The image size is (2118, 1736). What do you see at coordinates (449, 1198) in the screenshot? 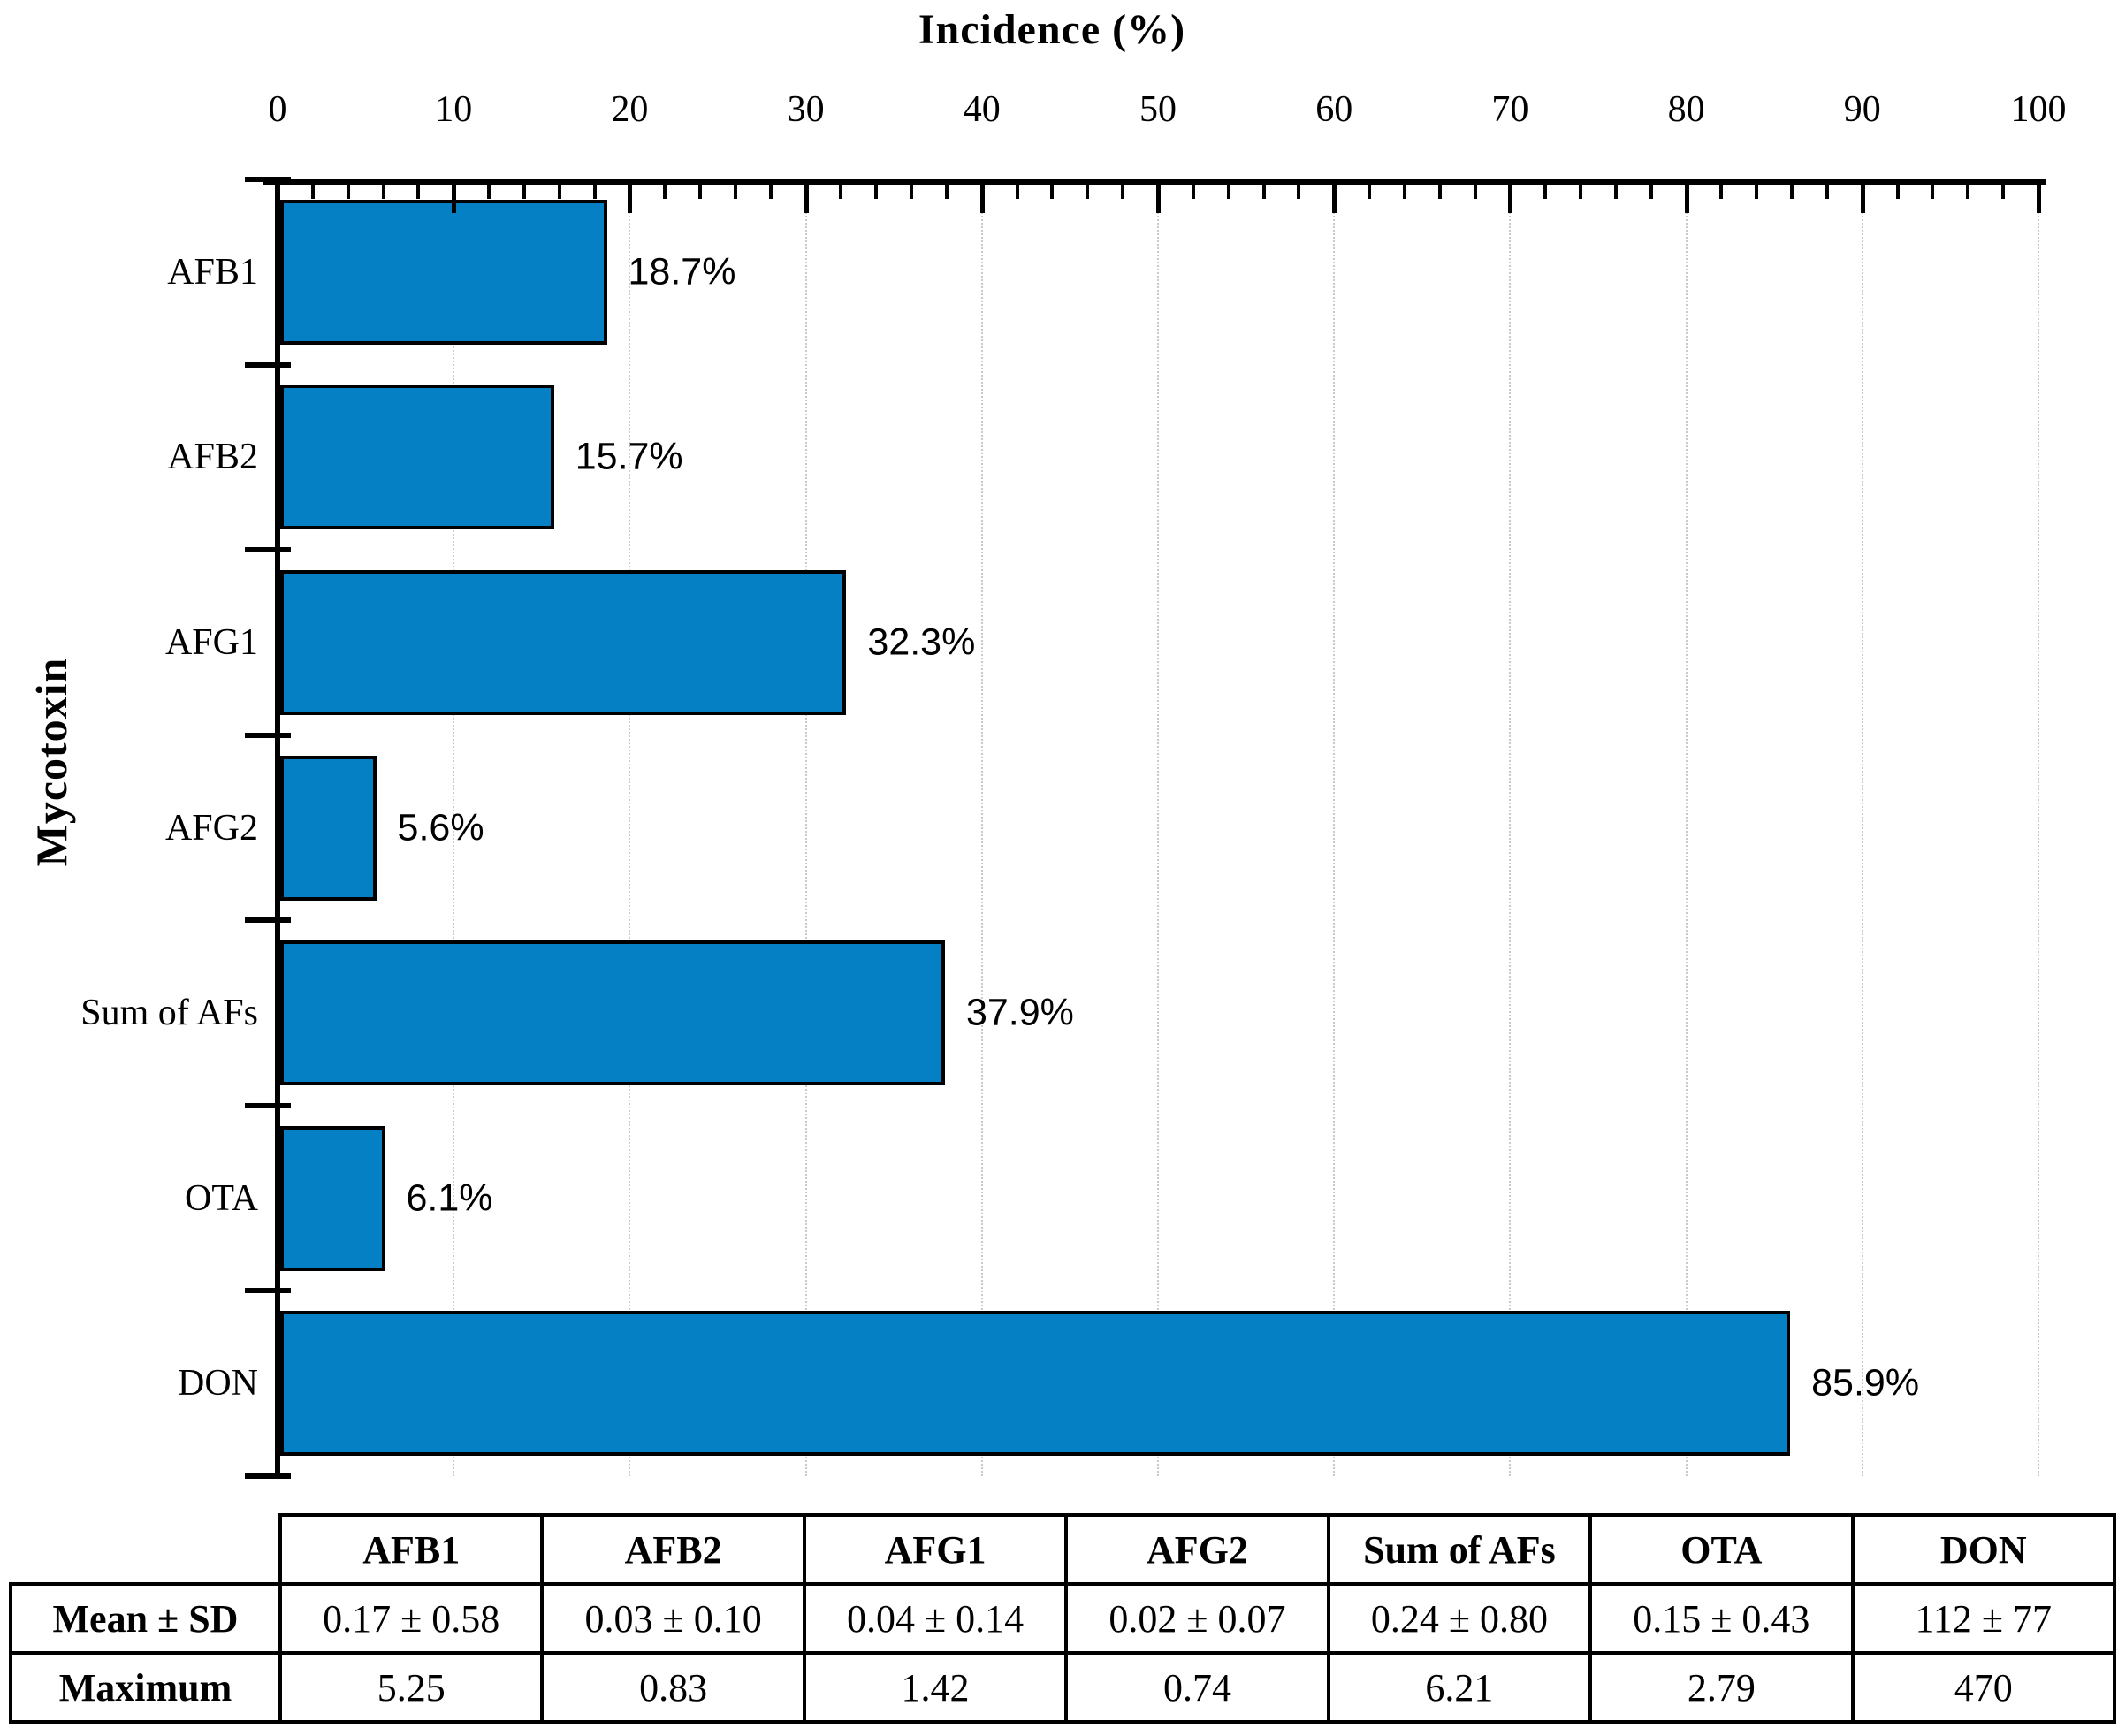
I see `bar-value-label: 6.1%` at bounding box center [449, 1198].